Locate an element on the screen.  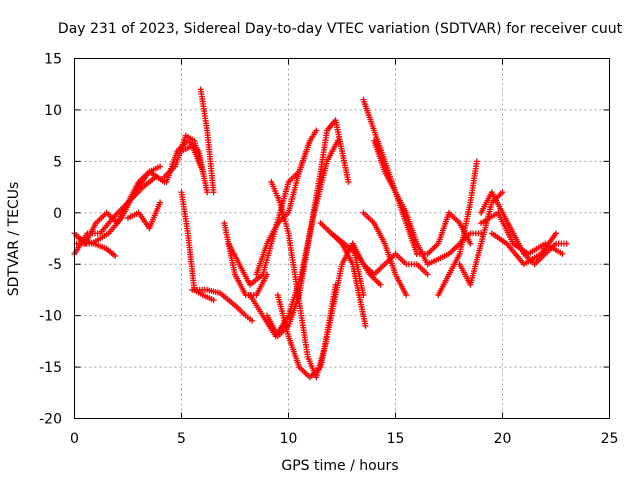
x-tick-label: 15 is located at coordinates (396, 439).